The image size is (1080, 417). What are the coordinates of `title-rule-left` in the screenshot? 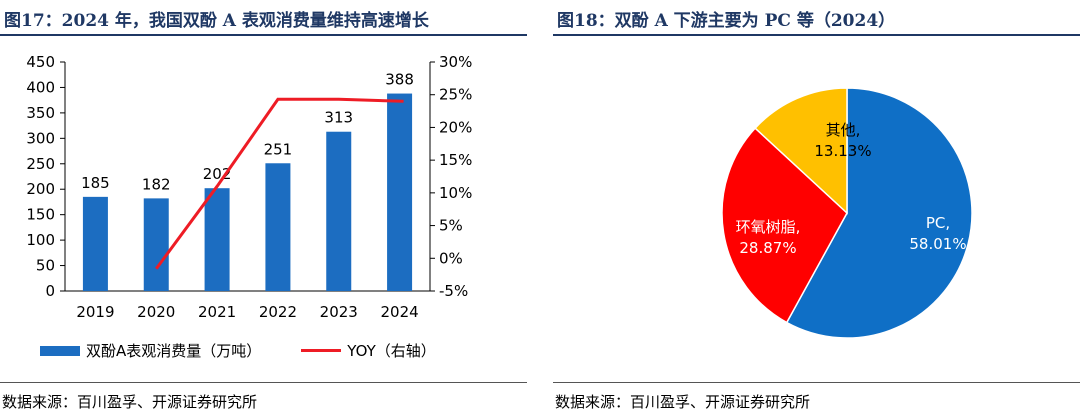 It's located at (263, 35).